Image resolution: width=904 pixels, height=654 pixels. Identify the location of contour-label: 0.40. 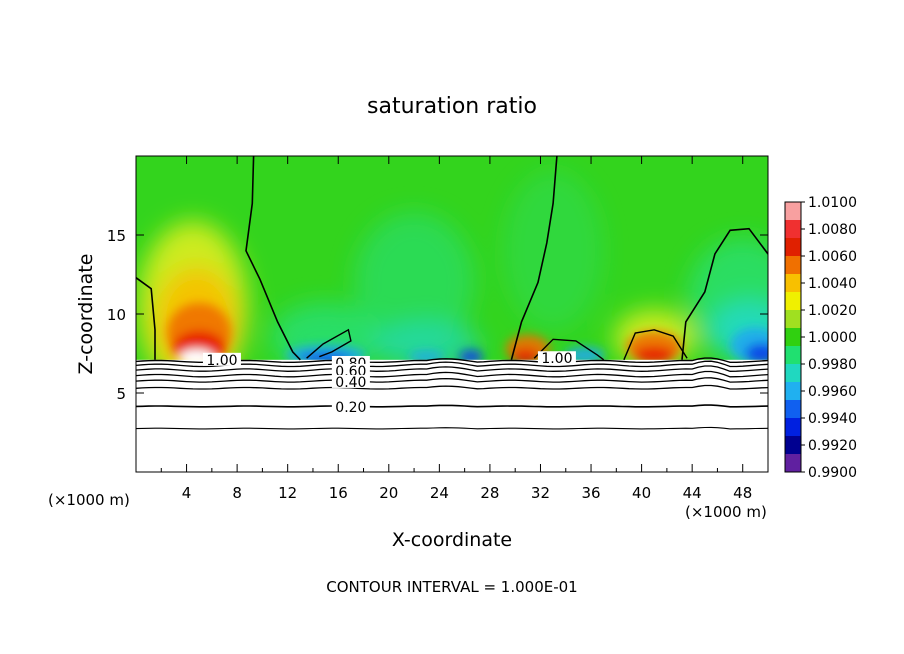
(350, 383).